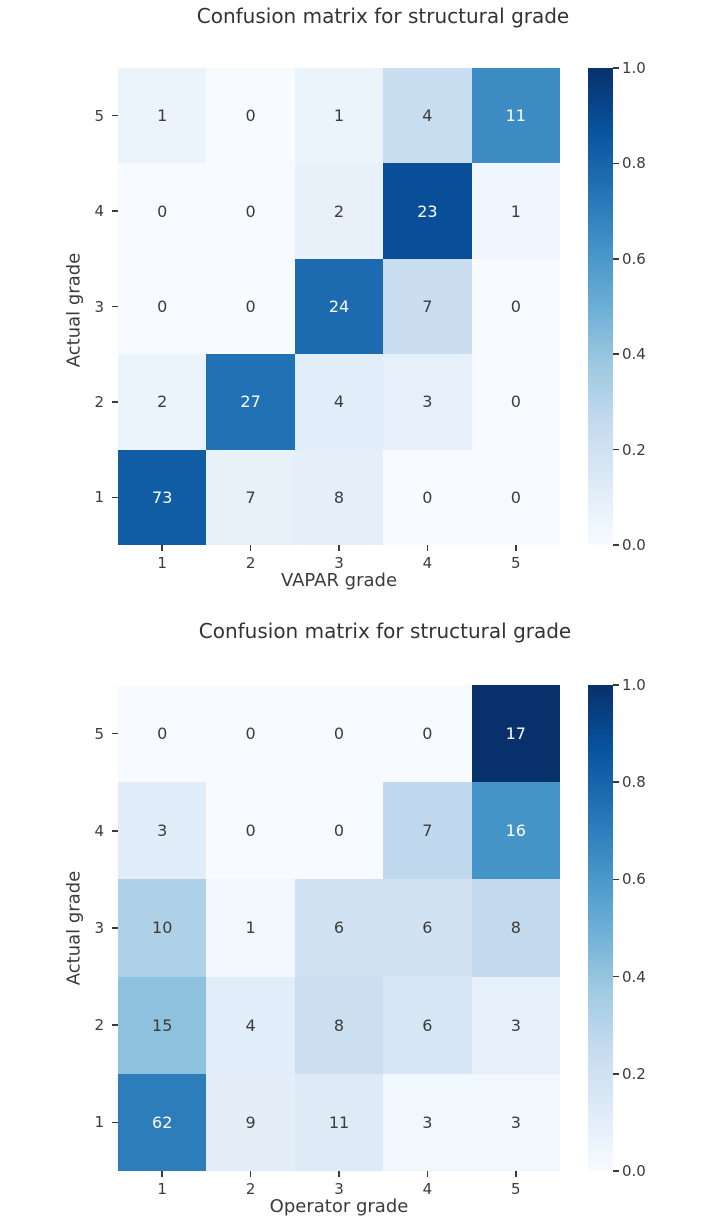  Describe the element at coordinates (162, 1025) in the screenshot. I see `heatmap-cell: 15` at that location.